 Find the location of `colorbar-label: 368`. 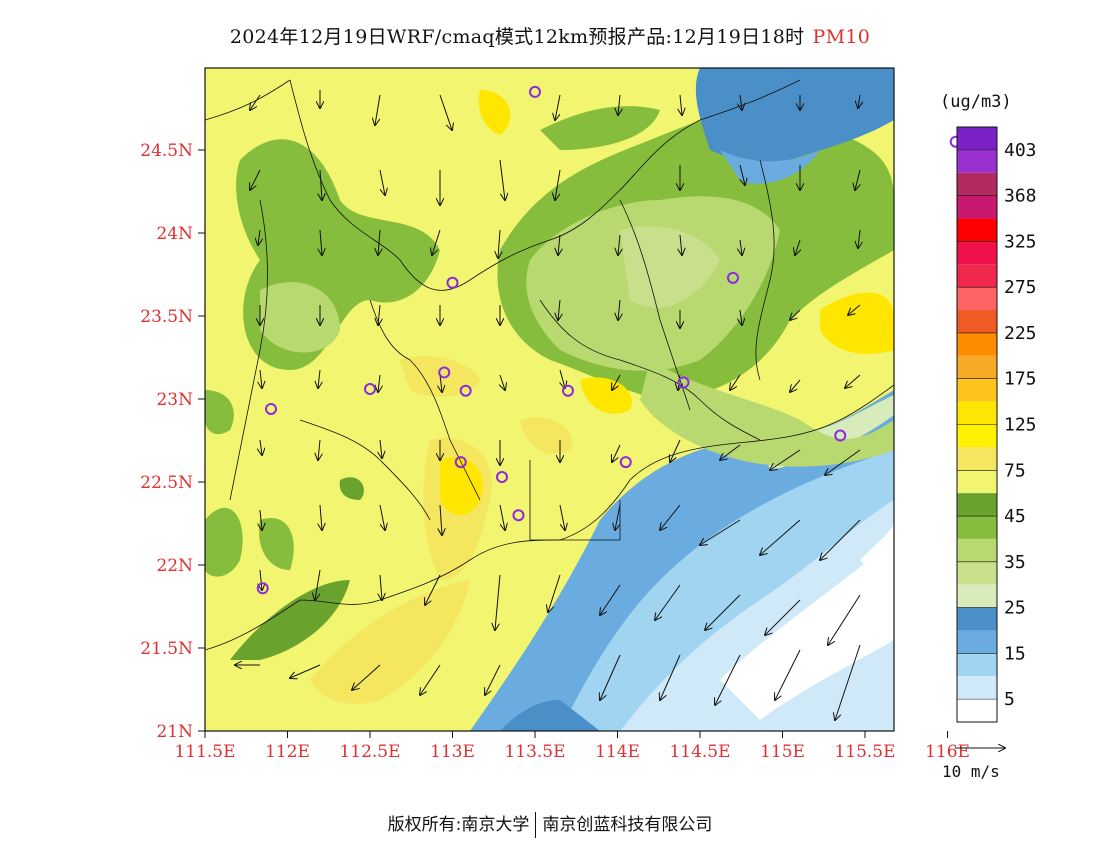

colorbar-label: 368 is located at coordinates (1020, 196).